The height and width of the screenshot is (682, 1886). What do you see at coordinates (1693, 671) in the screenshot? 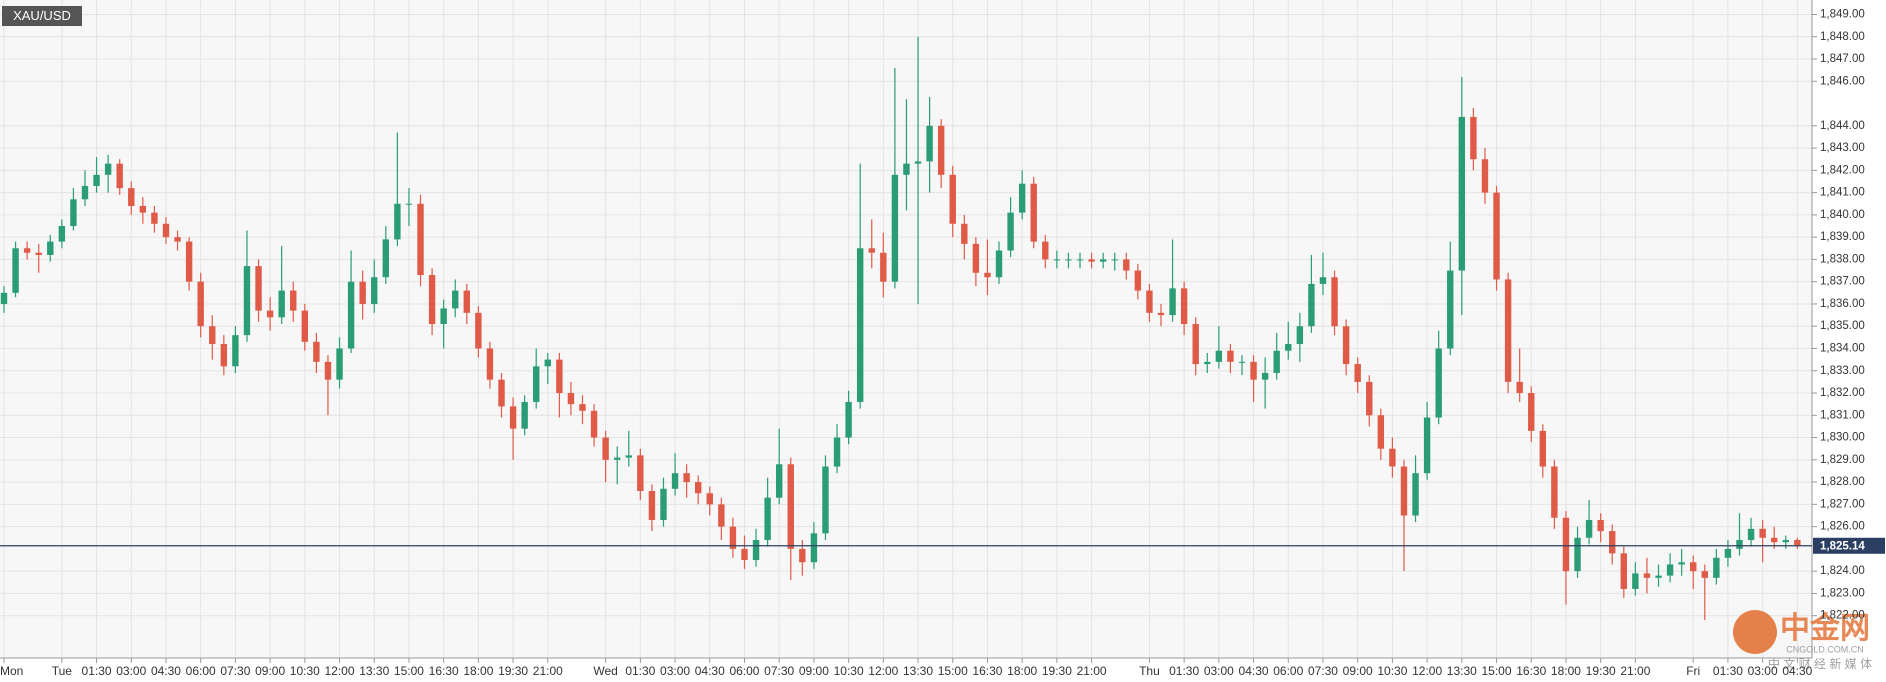
I see `x-tick-label: Fri` at bounding box center [1693, 671].